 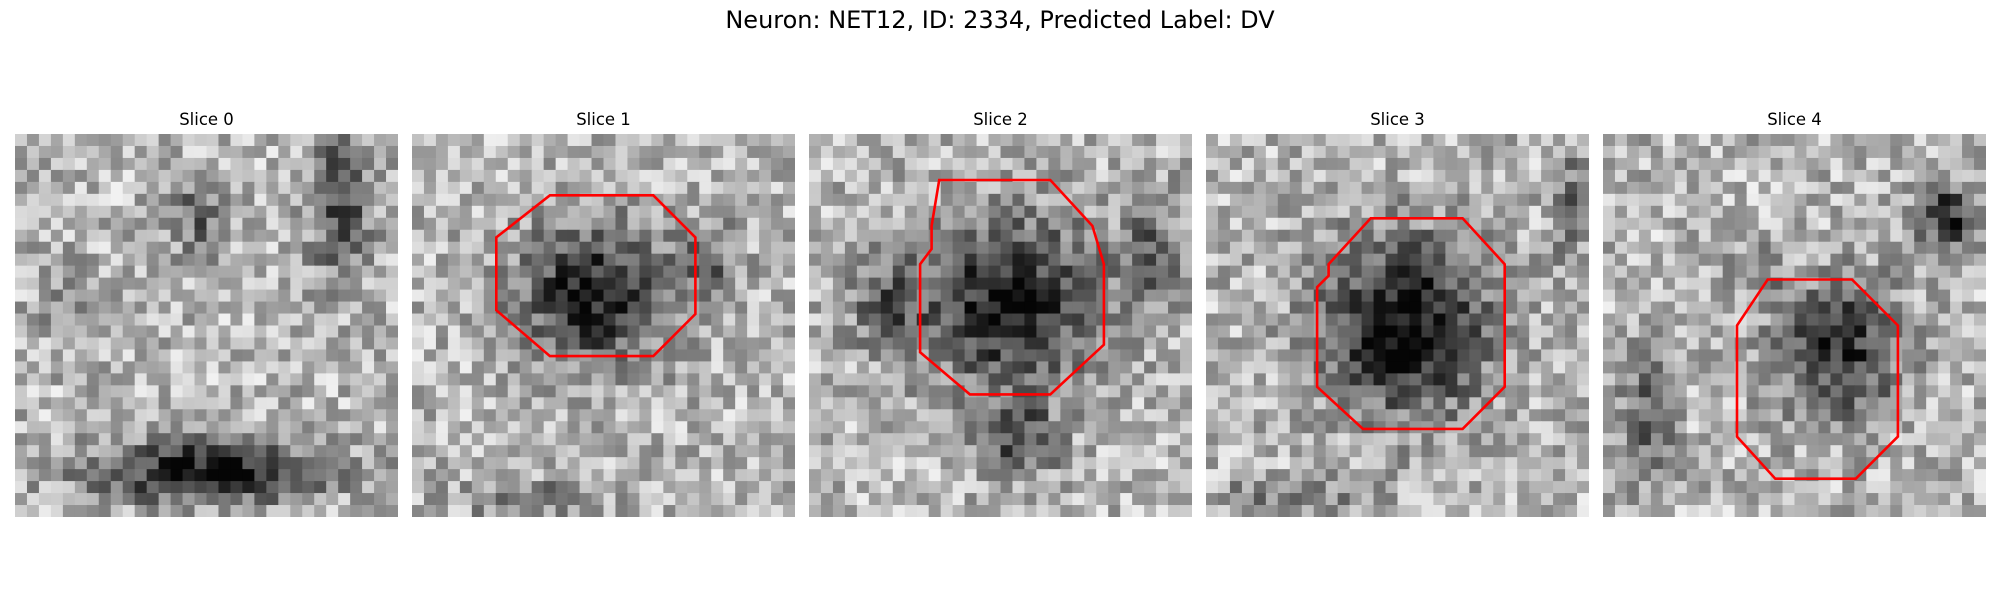 What do you see at coordinates (1794, 119) in the screenshot?
I see `slice-title: Slice 4` at bounding box center [1794, 119].